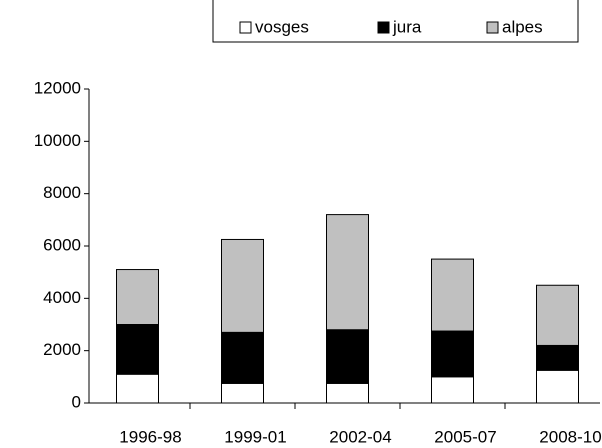  What do you see at coordinates (570, 436) in the screenshot?
I see `x-tick-label: 2008-10` at bounding box center [570, 436].